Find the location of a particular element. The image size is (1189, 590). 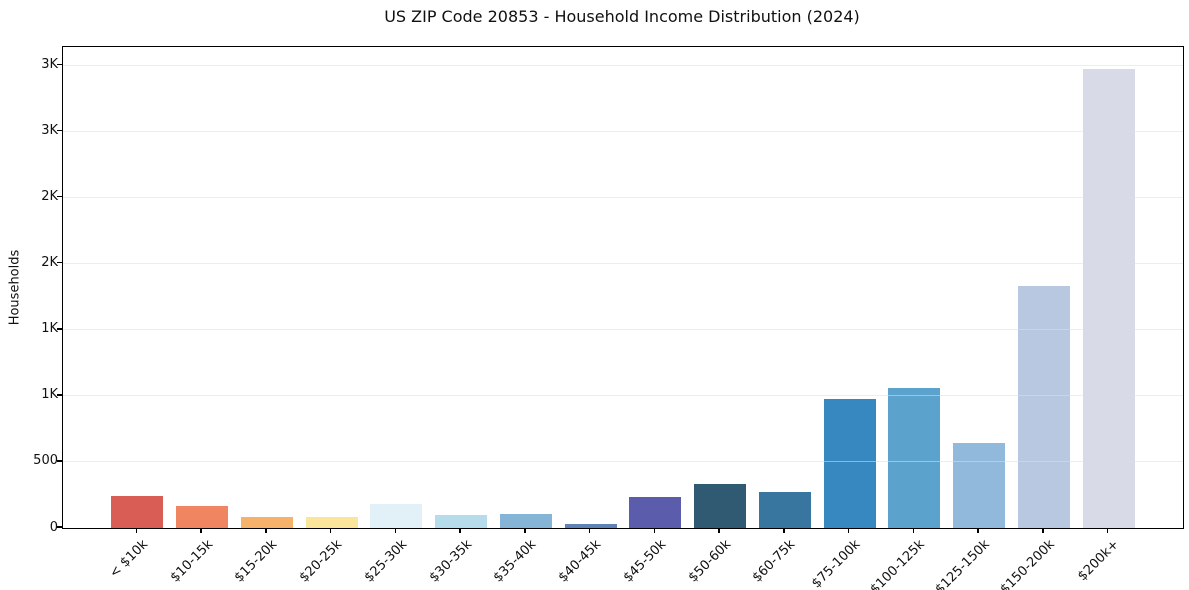

x-tick-label: $75-100k is located at coordinates (836, 563).